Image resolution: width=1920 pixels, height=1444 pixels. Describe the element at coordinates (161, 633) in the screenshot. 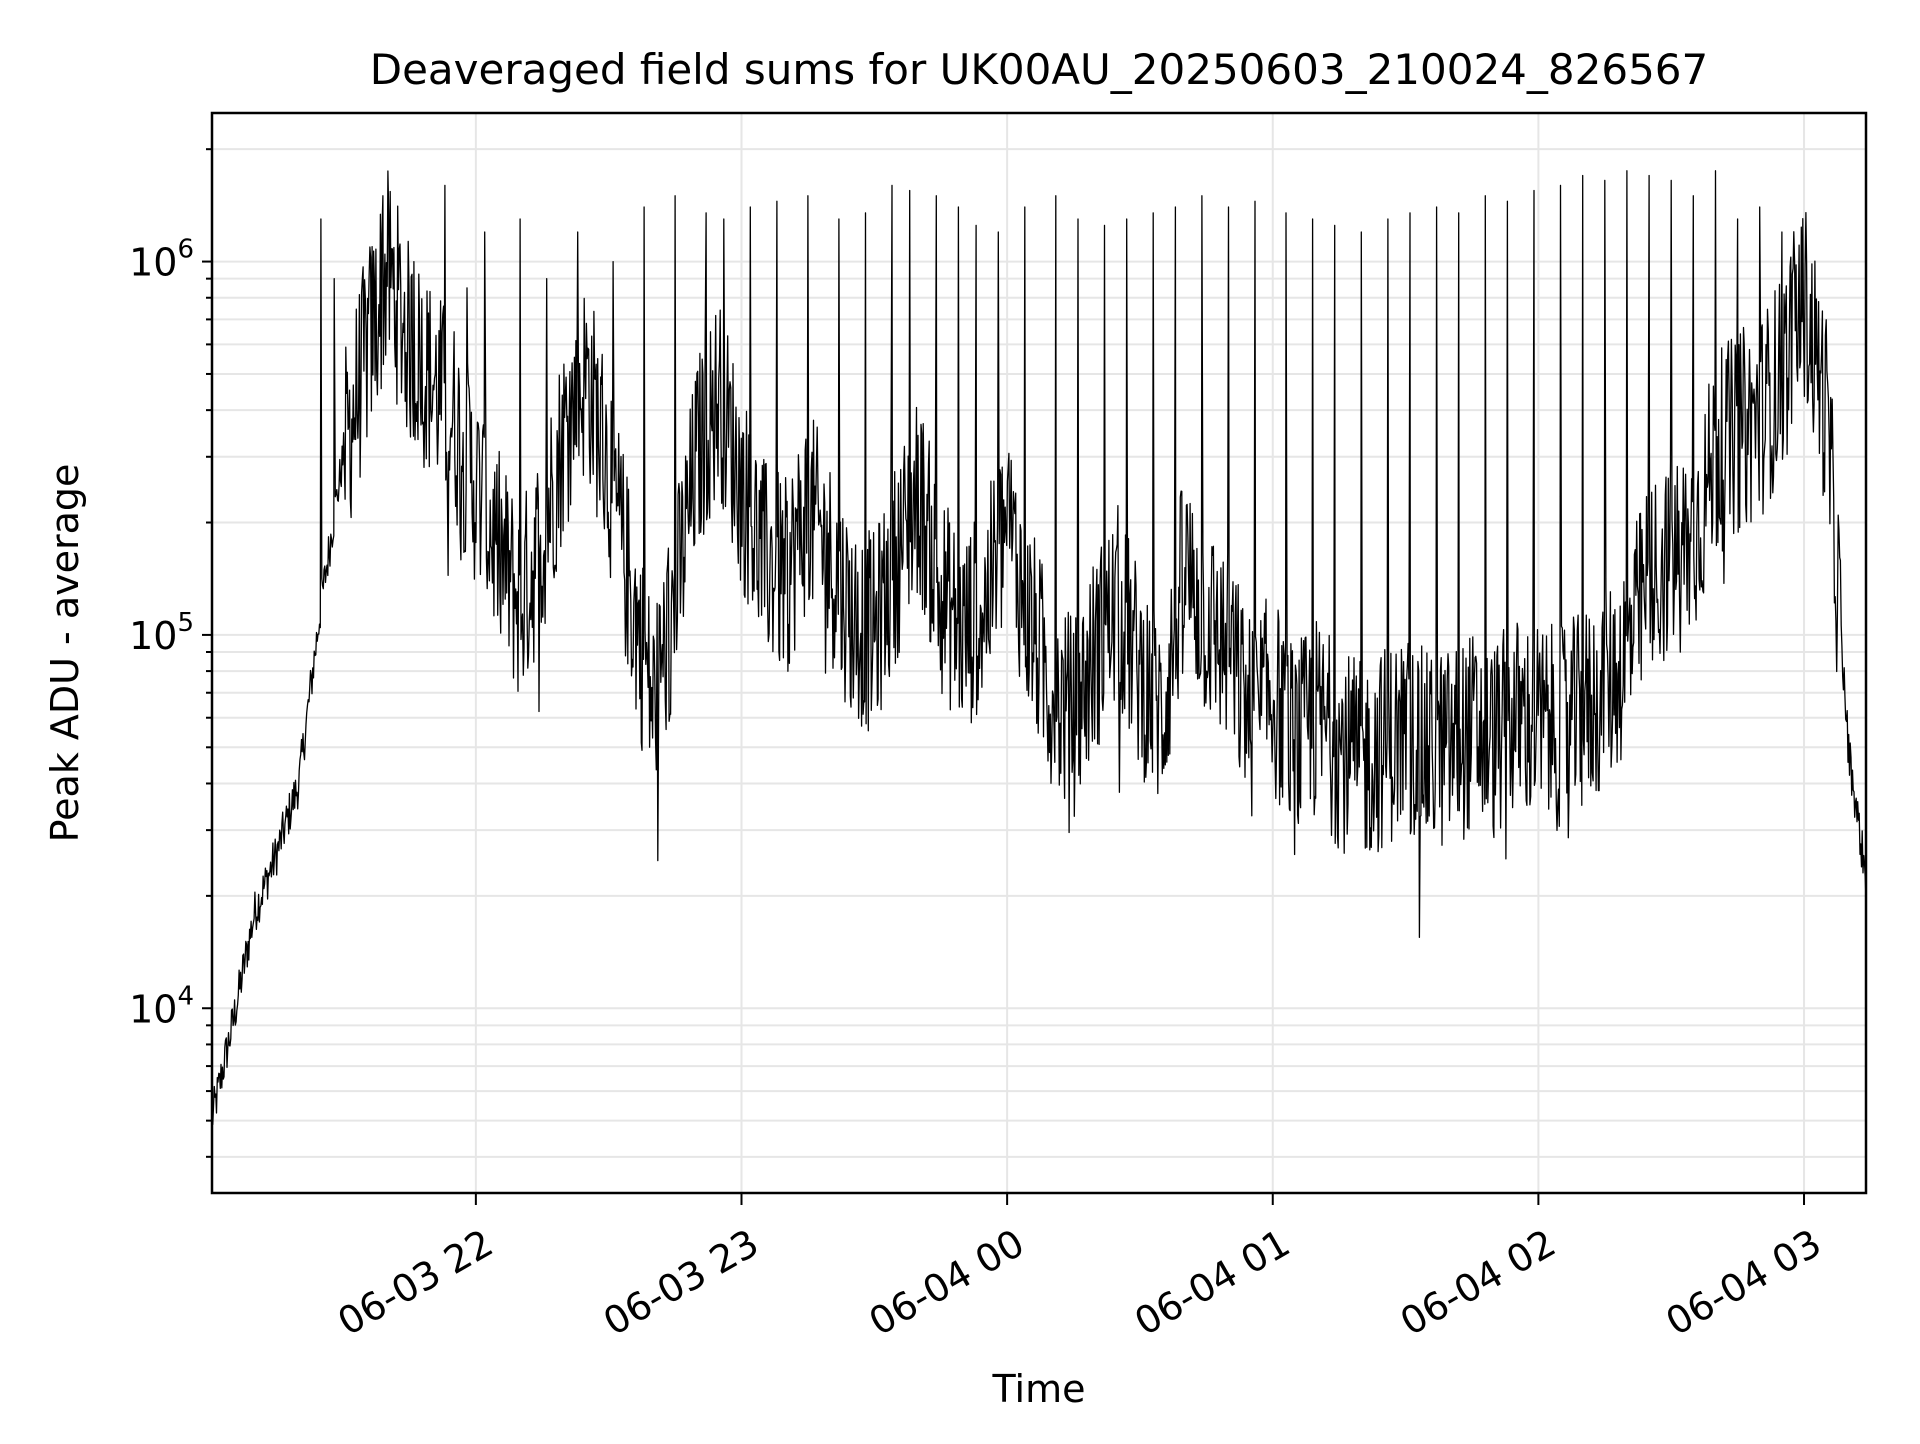

I see `y-tick-label: 10⁵` at that location.